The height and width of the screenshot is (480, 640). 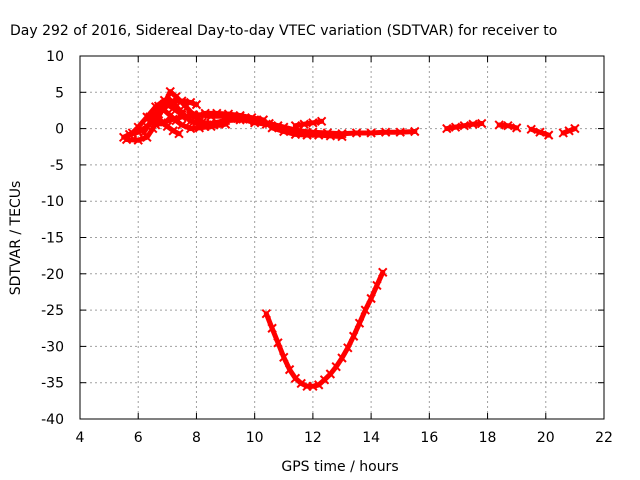 I want to click on y-tick-label: 5, so click(x=59, y=93).